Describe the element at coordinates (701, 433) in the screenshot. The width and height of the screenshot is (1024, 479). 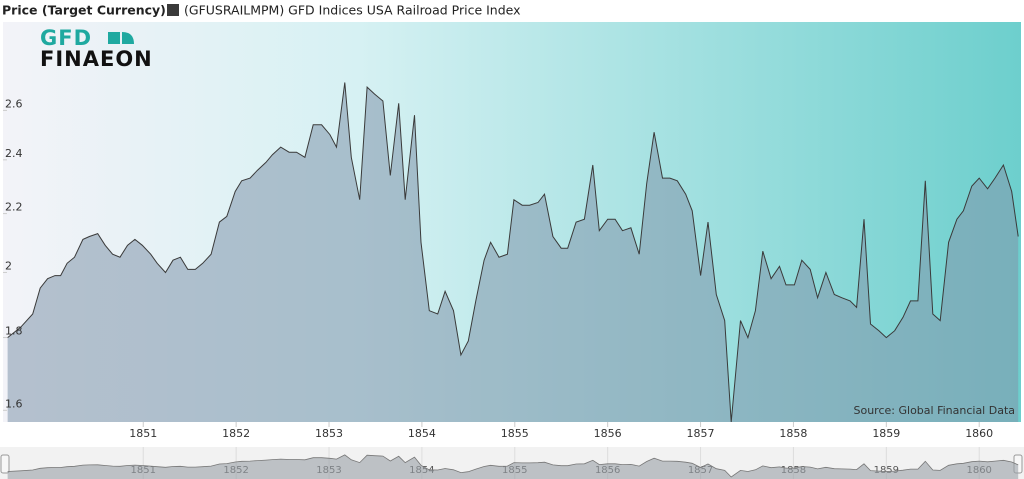
I see `x-tick-label: 1857` at that location.